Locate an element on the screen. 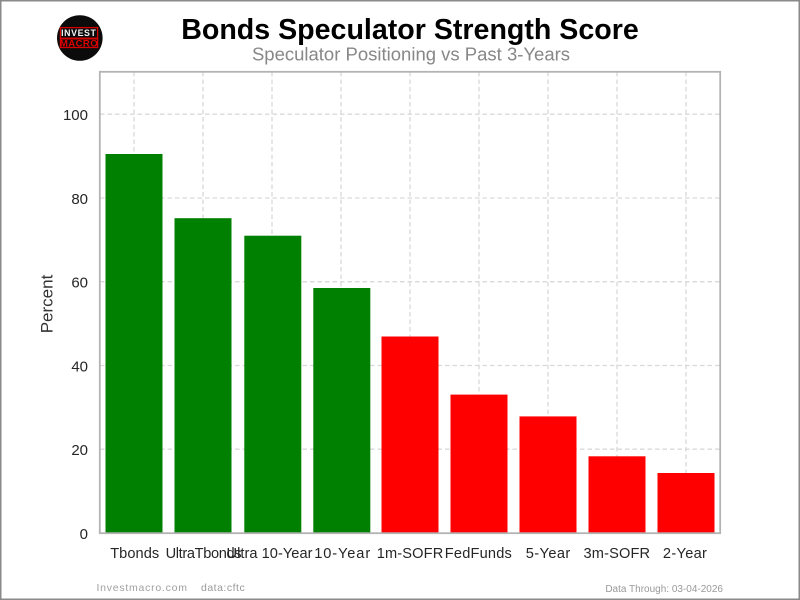 This screenshot has width=800, height=600. svg-text: Ultra 10-Year is located at coordinates (270, 554).